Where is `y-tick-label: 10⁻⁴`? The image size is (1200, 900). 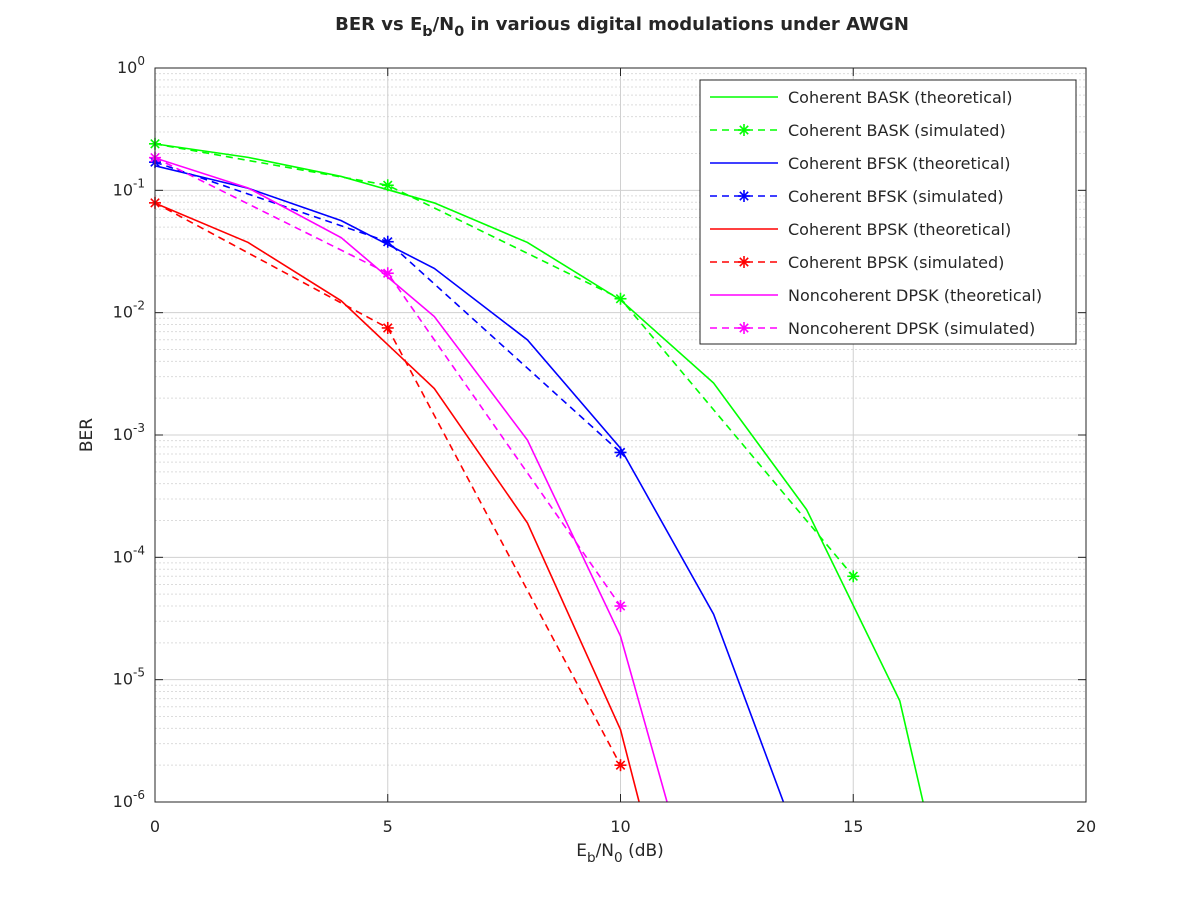 y-tick-label: 10⁻⁴ is located at coordinates (129, 554).